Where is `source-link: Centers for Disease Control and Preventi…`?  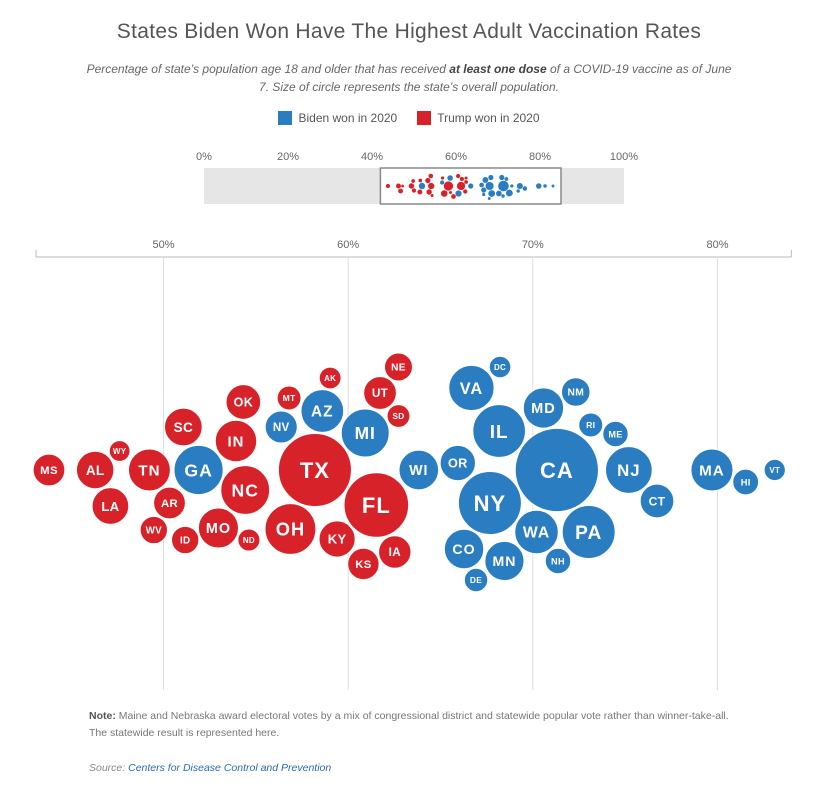 source-link: Centers for Disease Control and Preventi… is located at coordinates (230, 768).